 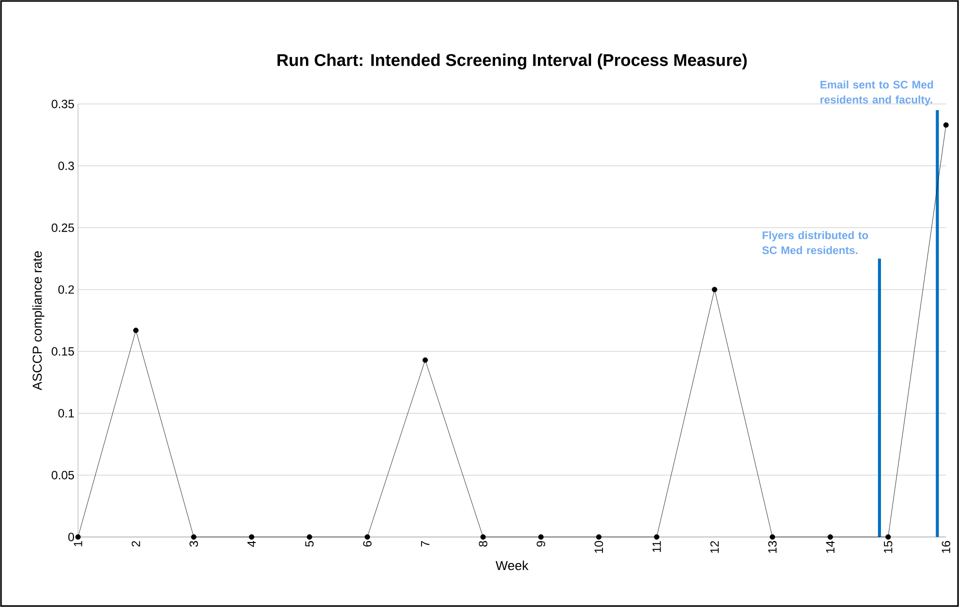 What do you see at coordinates (66, 289) in the screenshot?
I see `y-tick-label: 0.2` at bounding box center [66, 289].